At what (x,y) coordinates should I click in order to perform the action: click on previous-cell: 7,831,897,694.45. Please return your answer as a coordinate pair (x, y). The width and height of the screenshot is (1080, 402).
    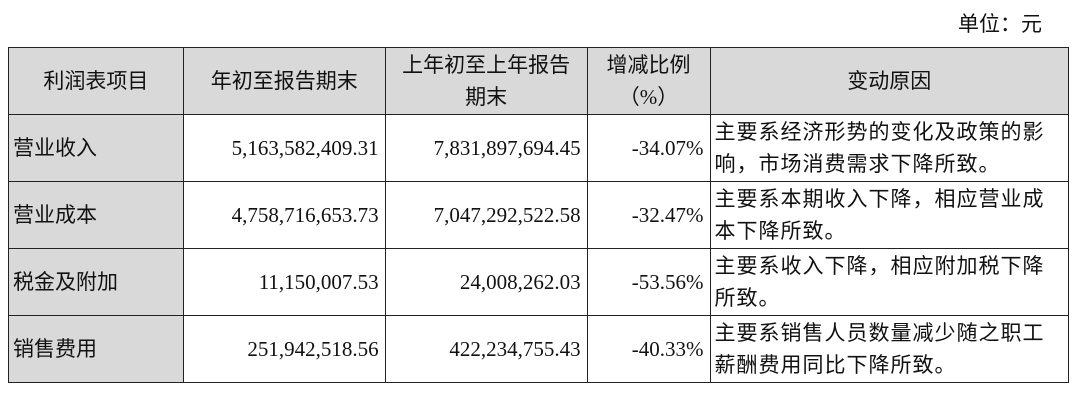
    Looking at the image, I should click on (486, 148).